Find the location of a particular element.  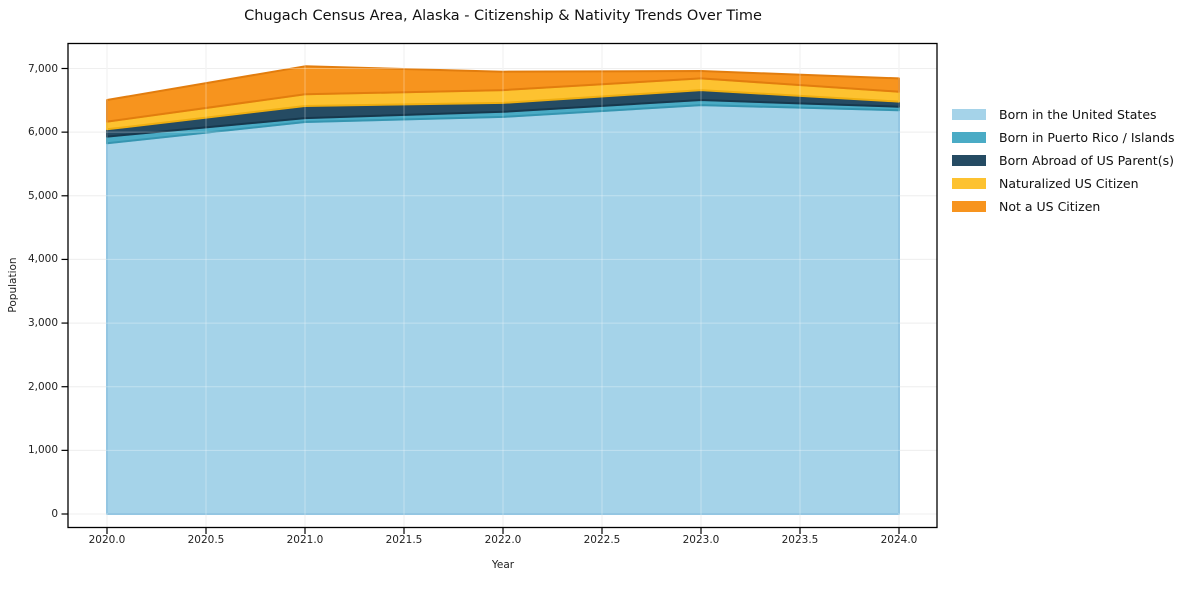

legend-label: Not a US Citizen is located at coordinates (1050, 206).